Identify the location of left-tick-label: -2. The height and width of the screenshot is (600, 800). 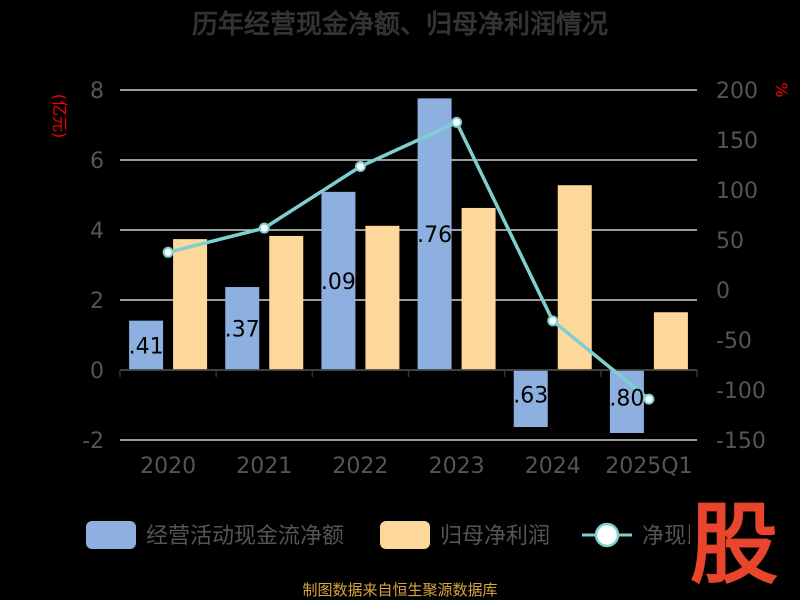
(93, 441).